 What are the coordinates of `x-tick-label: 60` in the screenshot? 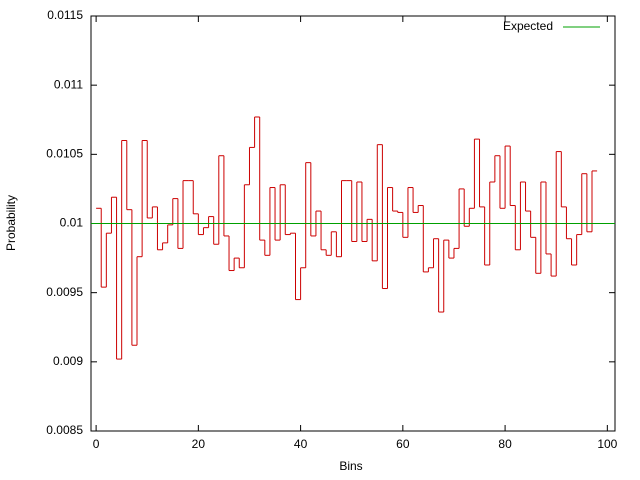 It's located at (403, 444).